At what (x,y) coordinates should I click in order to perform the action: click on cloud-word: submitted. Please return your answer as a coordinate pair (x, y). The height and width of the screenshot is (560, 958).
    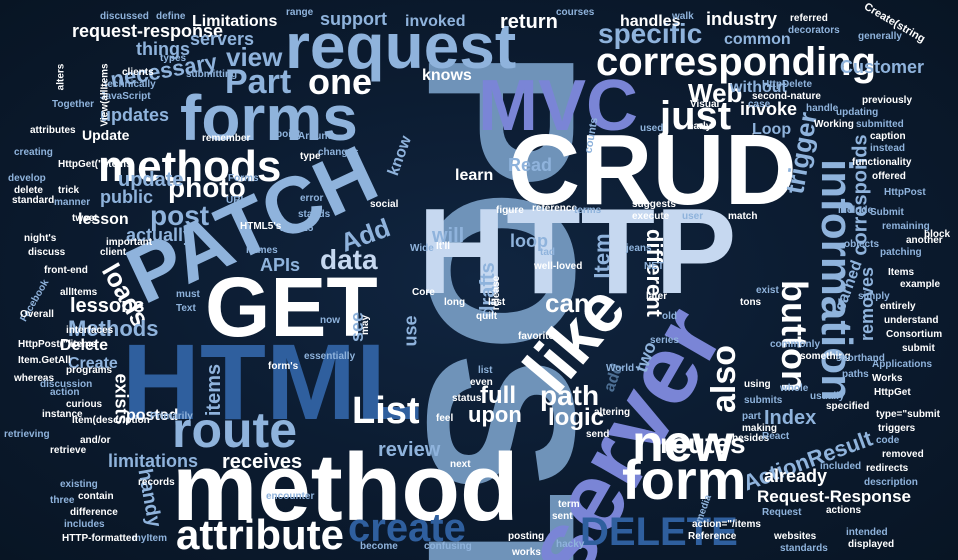
    Looking at the image, I should click on (880, 124).